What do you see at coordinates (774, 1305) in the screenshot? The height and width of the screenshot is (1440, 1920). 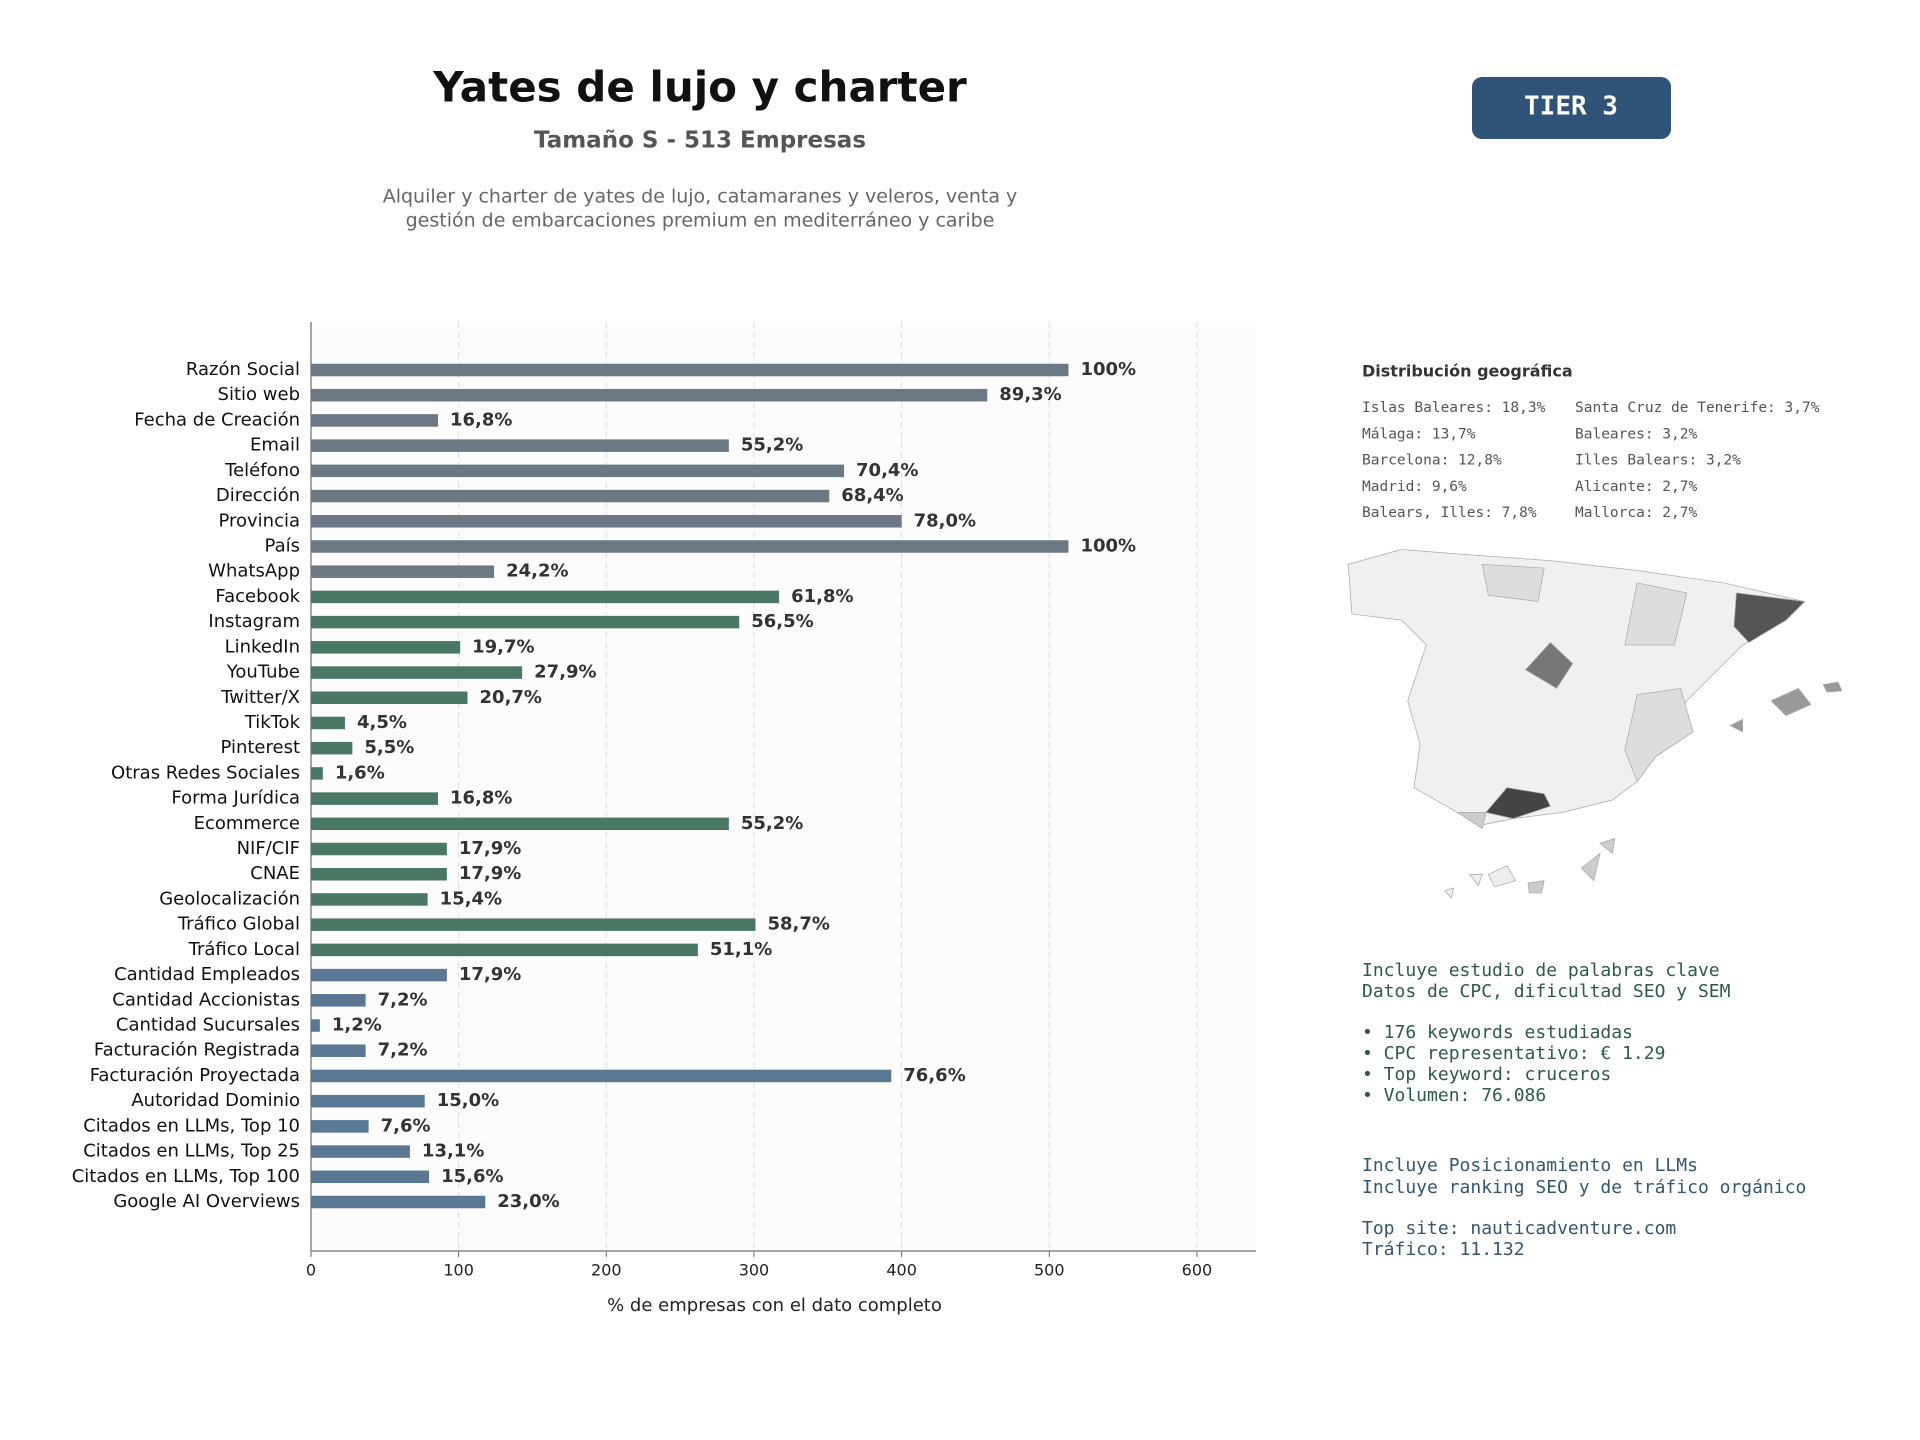 I see `x-axis-label: % de empresas con el dato completo` at bounding box center [774, 1305].